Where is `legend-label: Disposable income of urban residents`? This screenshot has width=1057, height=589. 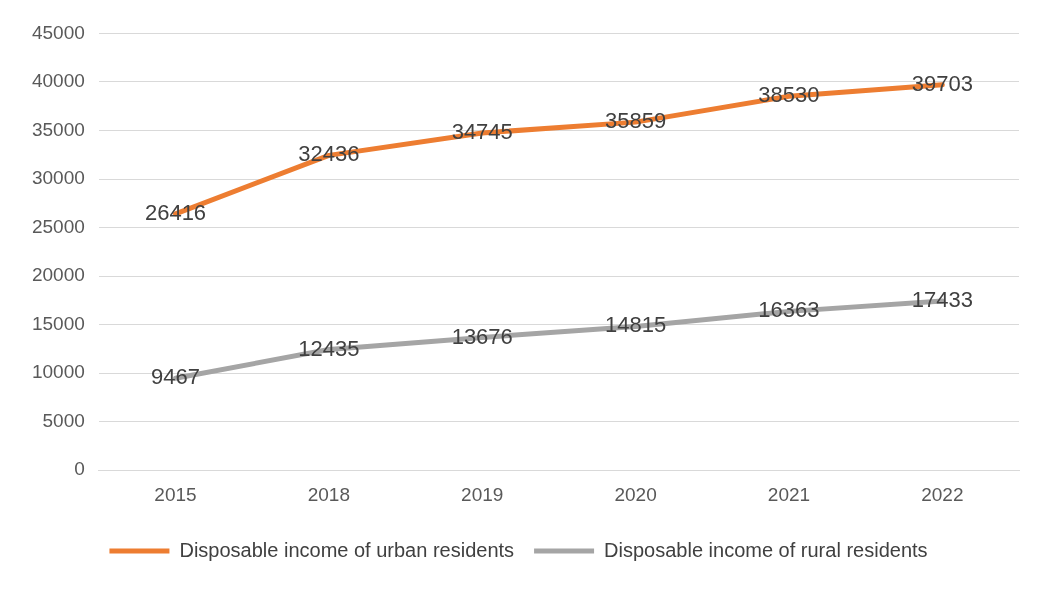 legend-label: Disposable income of urban residents is located at coordinates (347, 549).